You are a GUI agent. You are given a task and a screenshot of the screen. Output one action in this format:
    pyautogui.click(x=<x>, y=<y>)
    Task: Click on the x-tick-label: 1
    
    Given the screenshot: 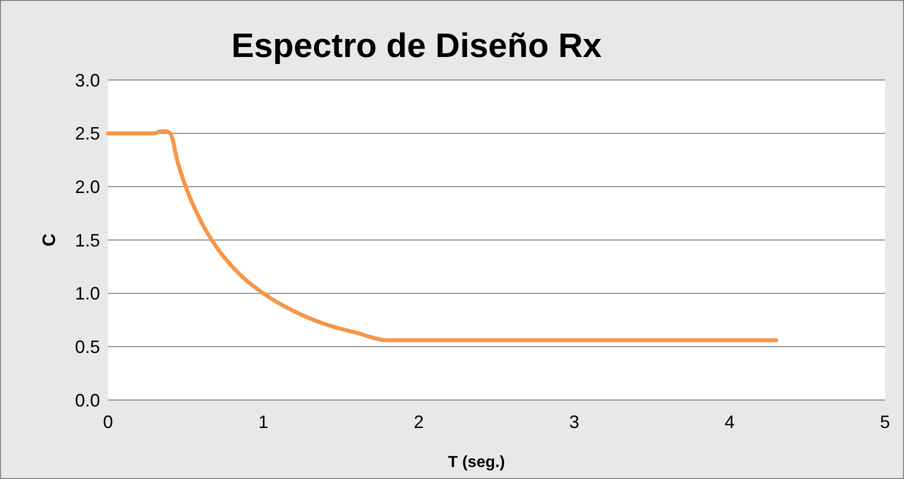 What is the action you would take?
    pyautogui.click(x=263, y=422)
    